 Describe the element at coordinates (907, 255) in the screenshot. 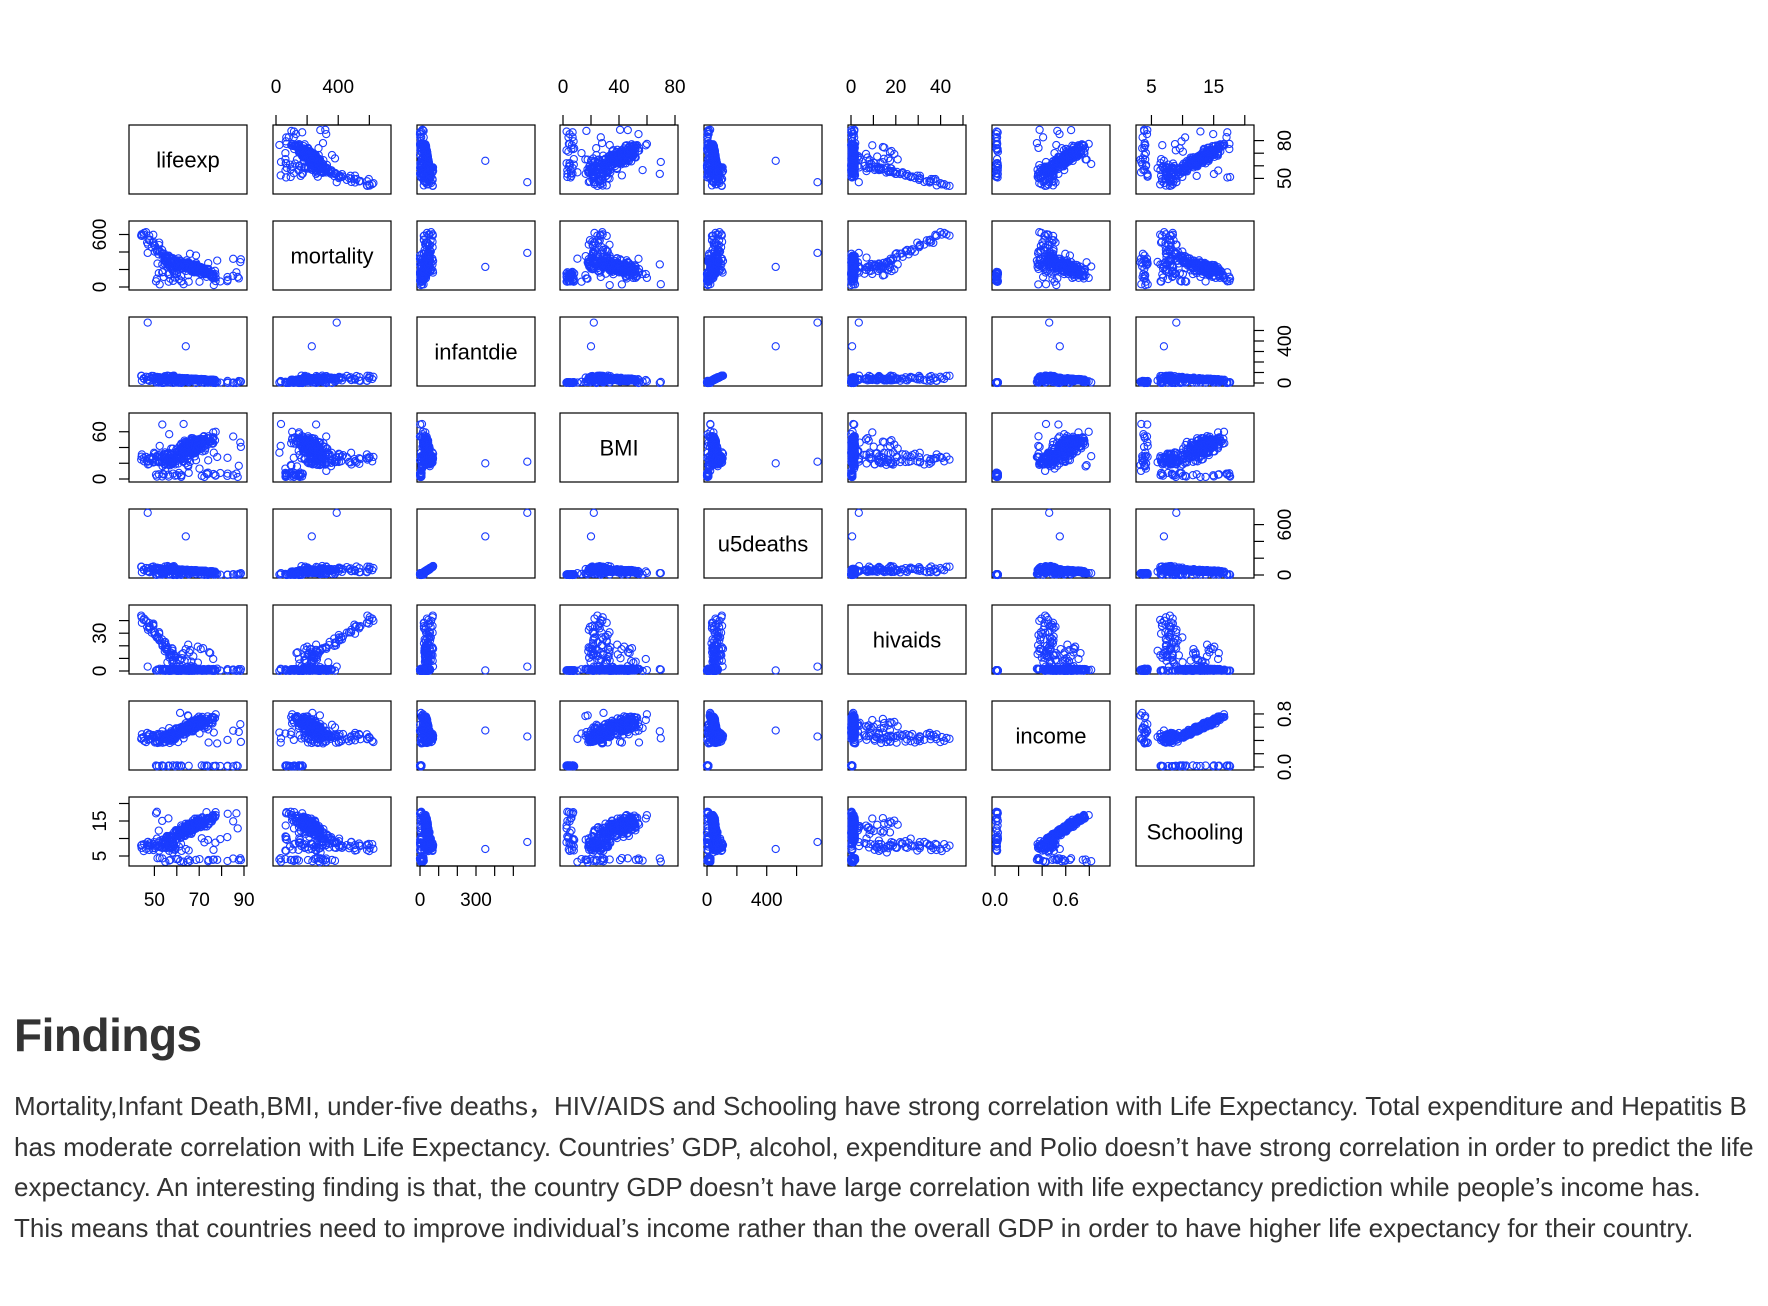

I see `scatter-panel-mortality-vs-hivaids` at that location.